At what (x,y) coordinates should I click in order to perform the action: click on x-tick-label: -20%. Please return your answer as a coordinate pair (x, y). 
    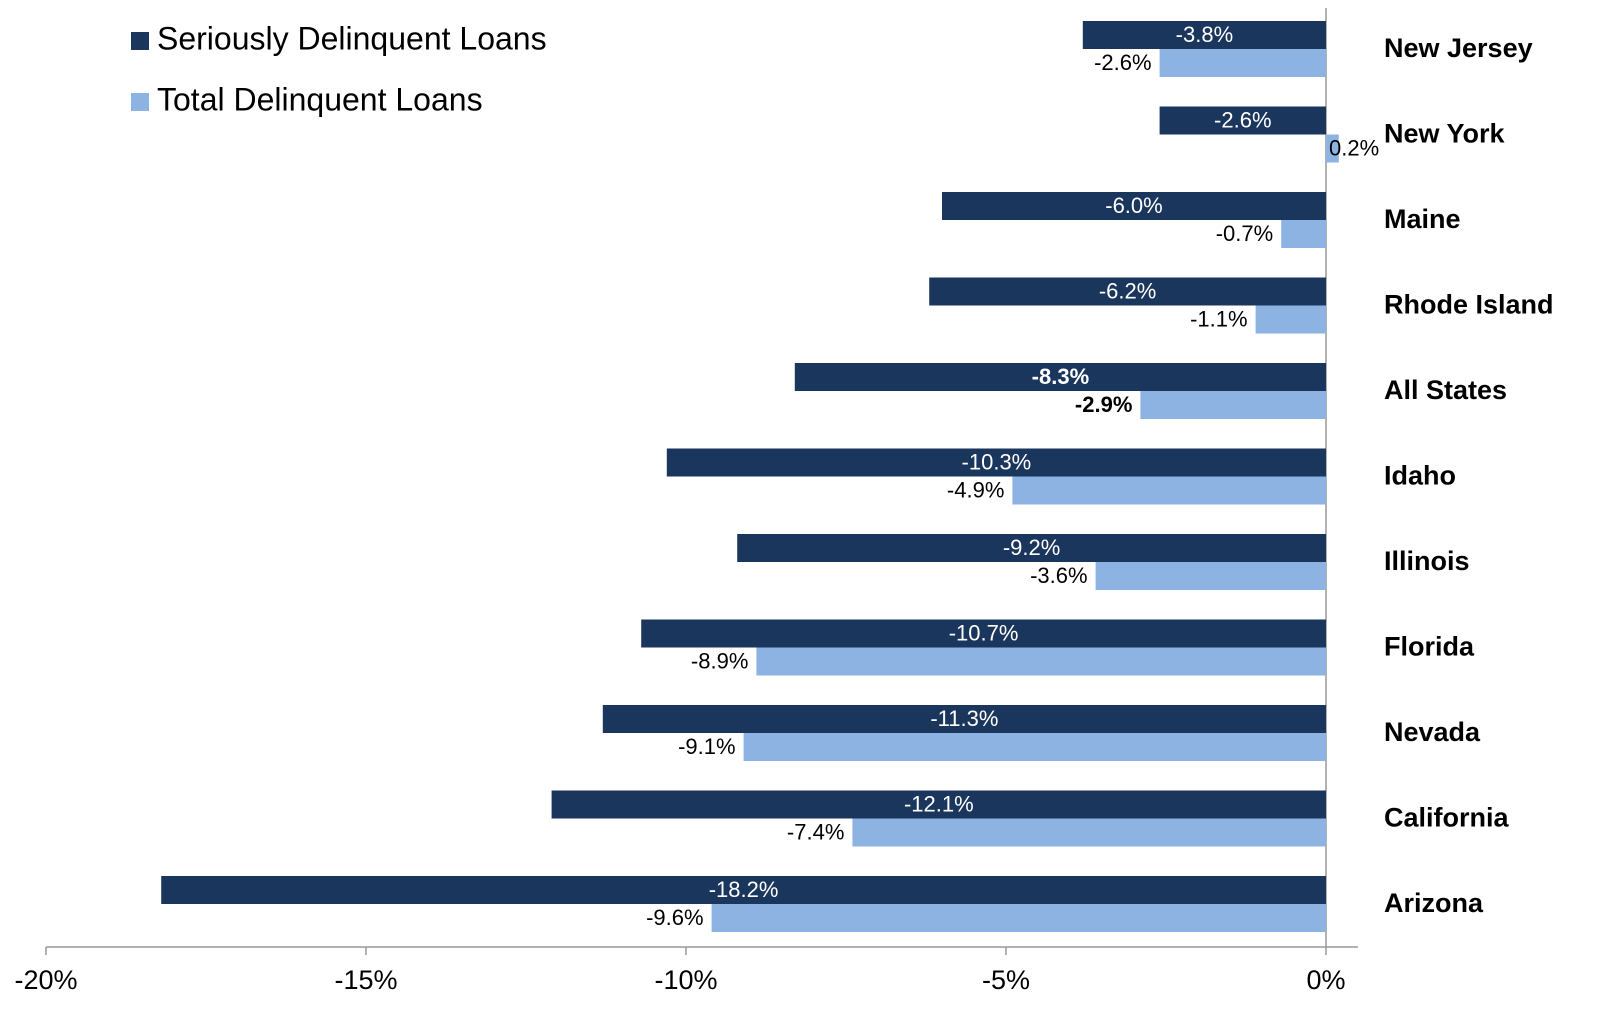
    Looking at the image, I should click on (45, 980).